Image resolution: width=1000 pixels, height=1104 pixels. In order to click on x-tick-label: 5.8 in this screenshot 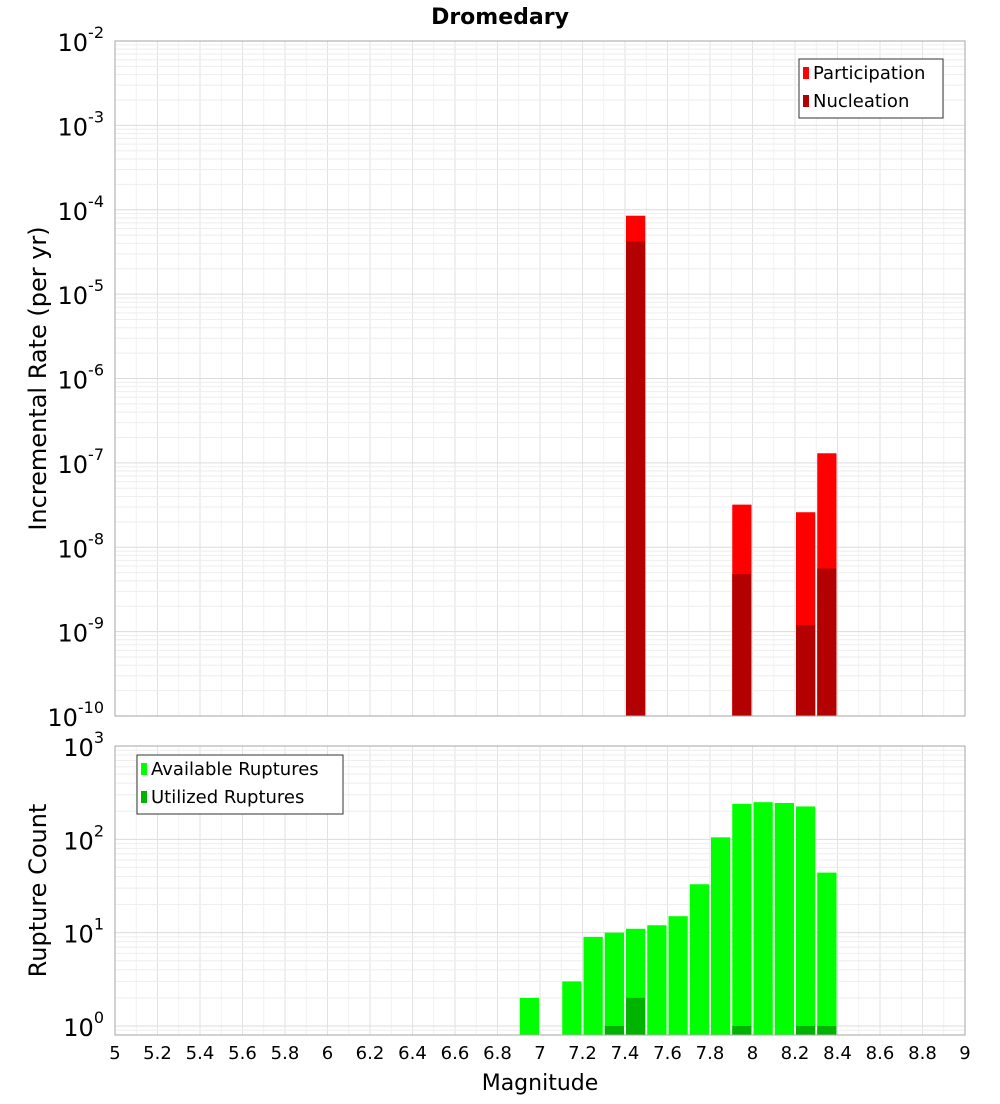, I will do `click(285, 1053)`.